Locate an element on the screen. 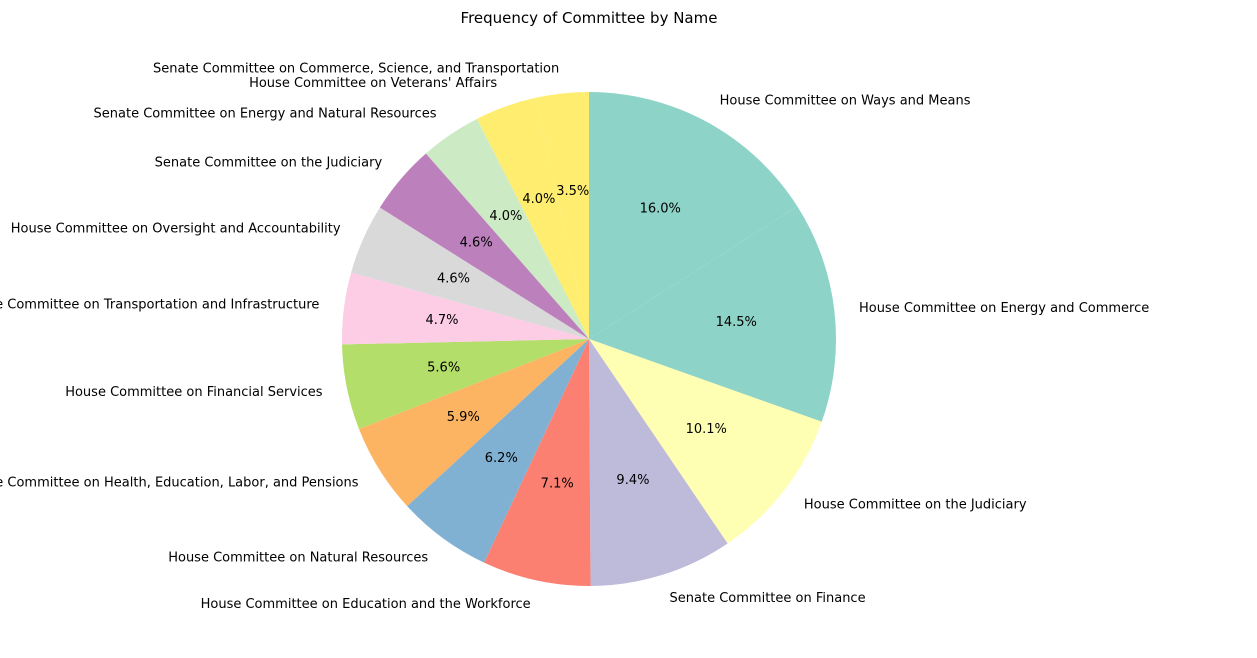  pie-category-label: House Committee on the Judiciary is located at coordinates (915, 505).